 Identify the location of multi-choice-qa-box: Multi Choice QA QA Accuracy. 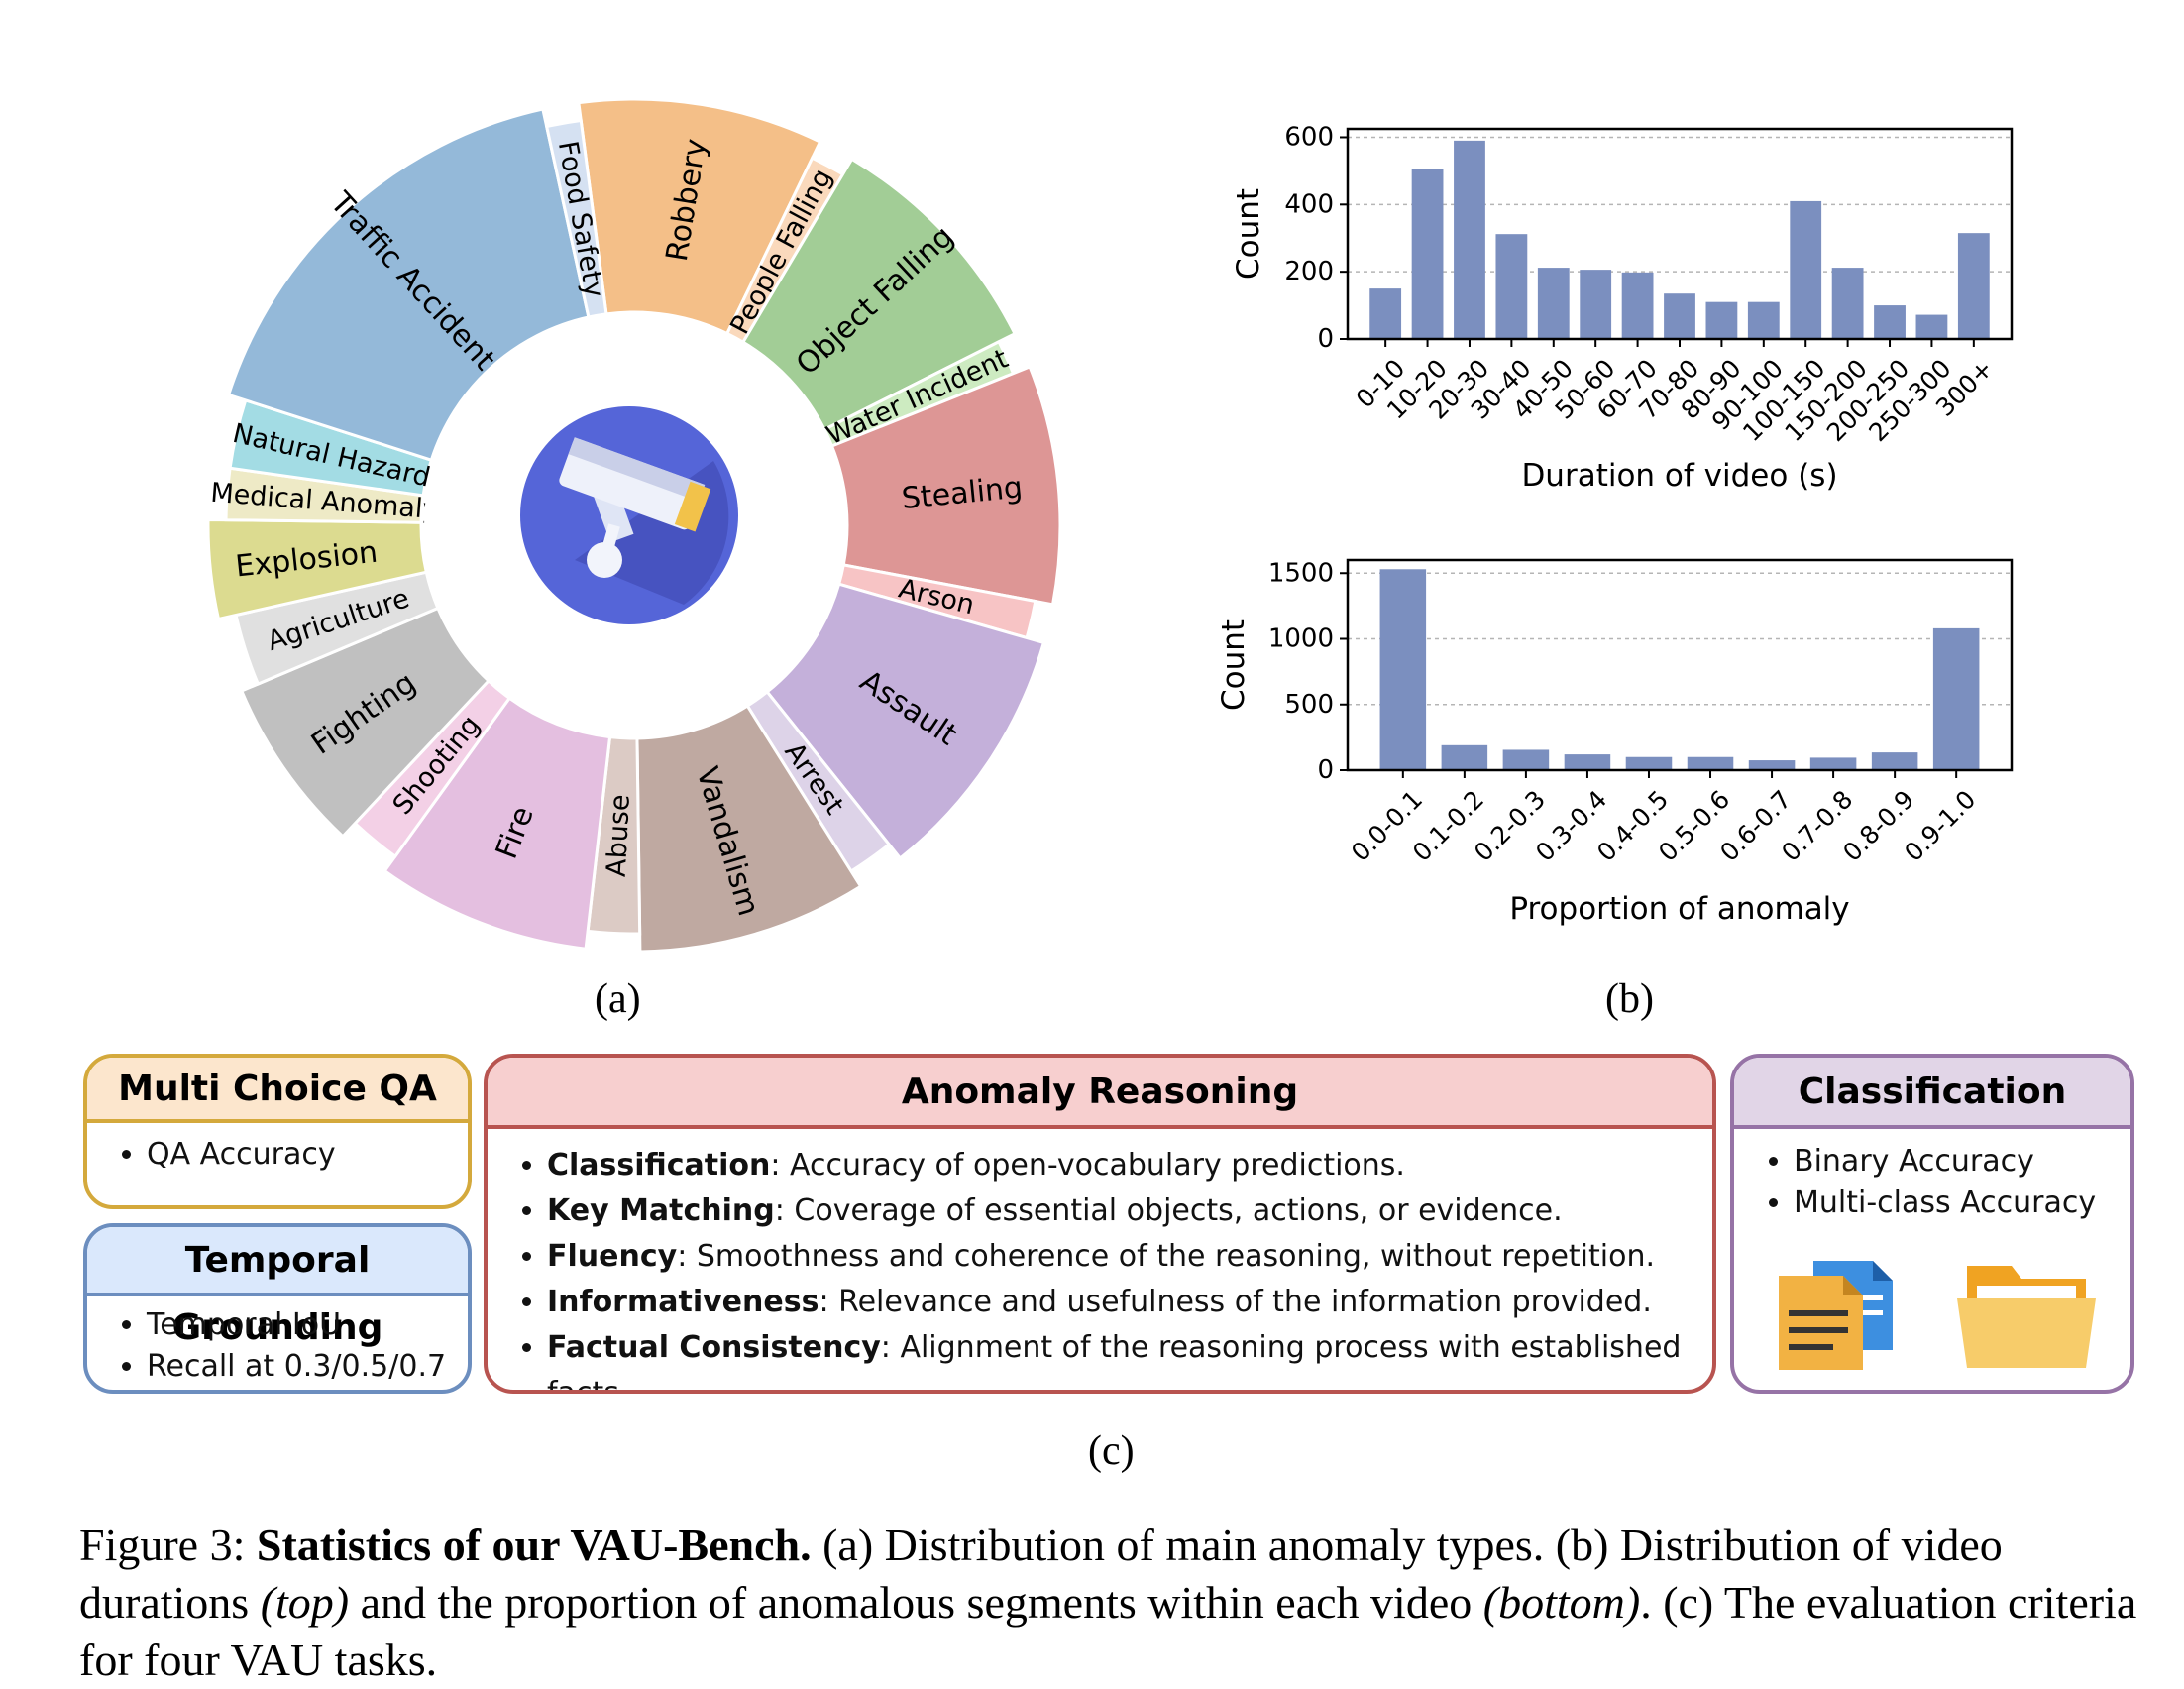
(277, 1131).